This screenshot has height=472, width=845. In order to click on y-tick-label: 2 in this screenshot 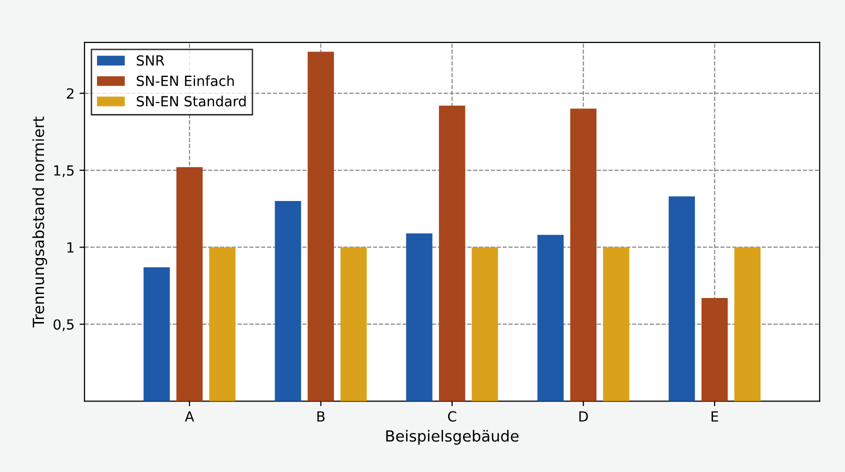, I will do `click(70, 93)`.